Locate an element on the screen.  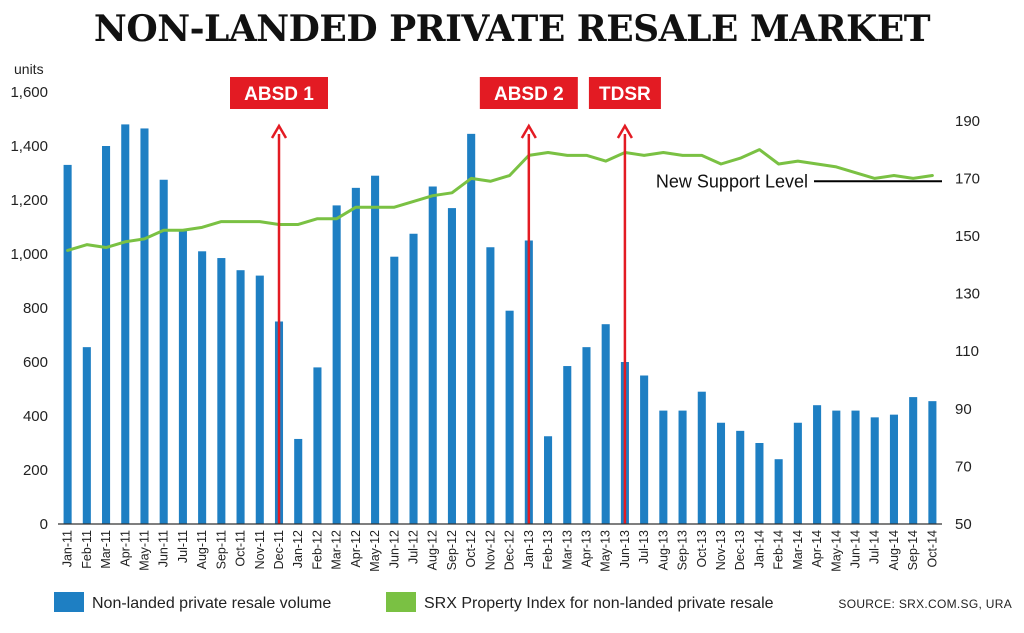
x-tick-label: Nov-12 is located at coordinates (490, 550).